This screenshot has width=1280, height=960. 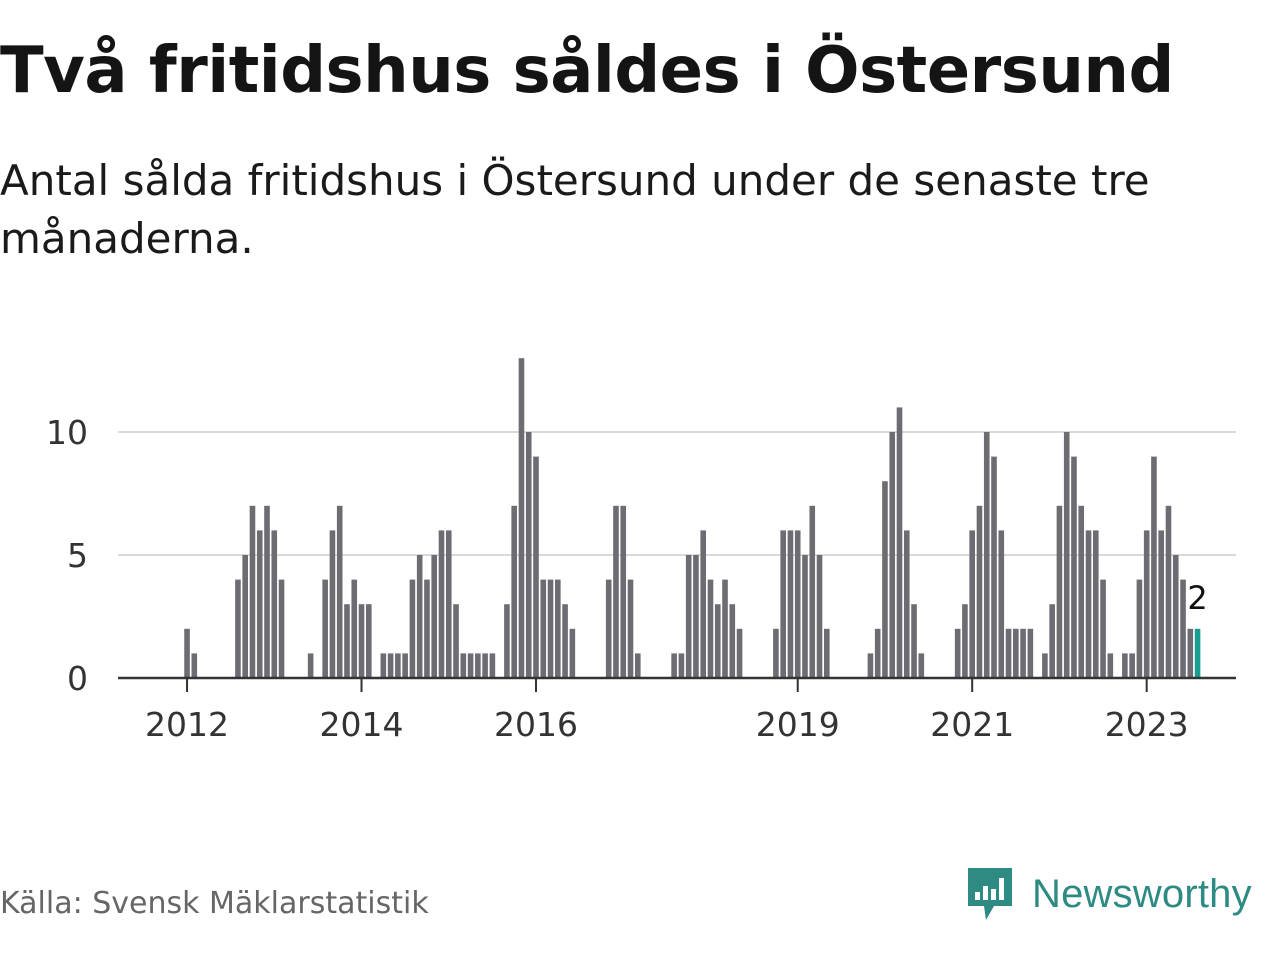 What do you see at coordinates (677, 493) in the screenshot?
I see `gridlines` at bounding box center [677, 493].